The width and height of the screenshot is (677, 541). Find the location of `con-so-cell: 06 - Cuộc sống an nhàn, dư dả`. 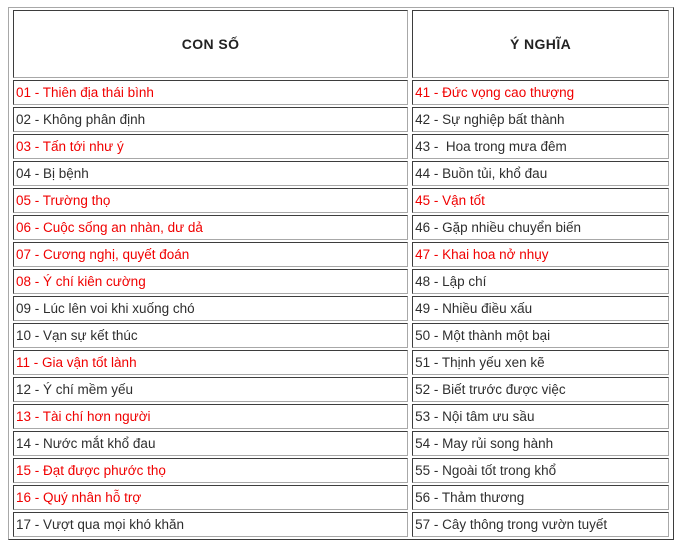

con-so-cell: 06 - Cuộc sống an nhàn, dư dả is located at coordinates (211, 227).